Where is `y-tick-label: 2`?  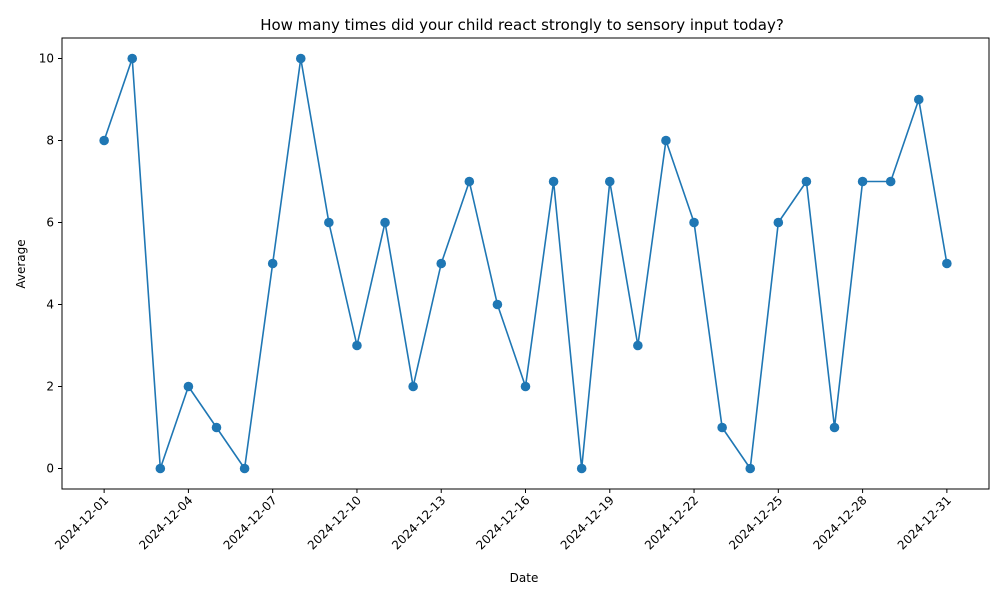 y-tick-label: 2 is located at coordinates (50, 387).